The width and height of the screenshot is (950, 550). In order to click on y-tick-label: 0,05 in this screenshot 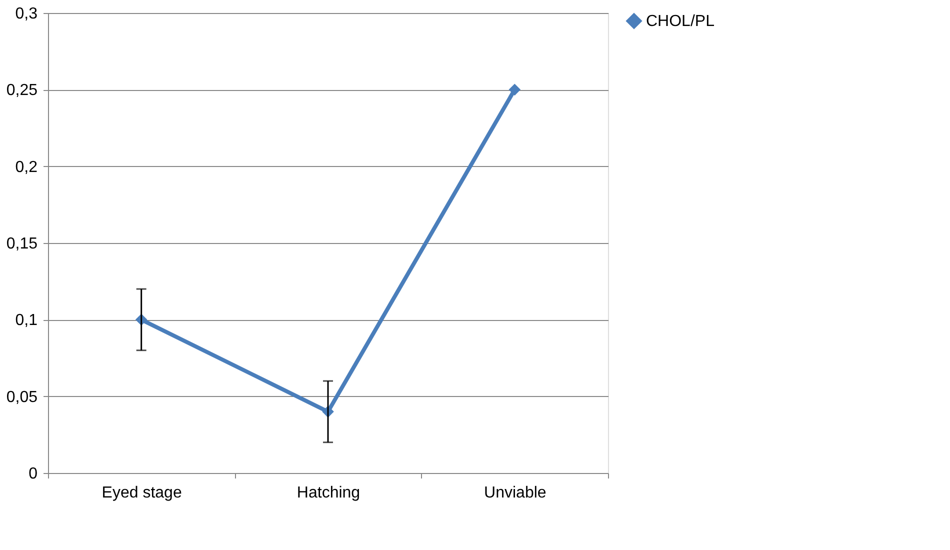, I will do `click(22, 397)`.